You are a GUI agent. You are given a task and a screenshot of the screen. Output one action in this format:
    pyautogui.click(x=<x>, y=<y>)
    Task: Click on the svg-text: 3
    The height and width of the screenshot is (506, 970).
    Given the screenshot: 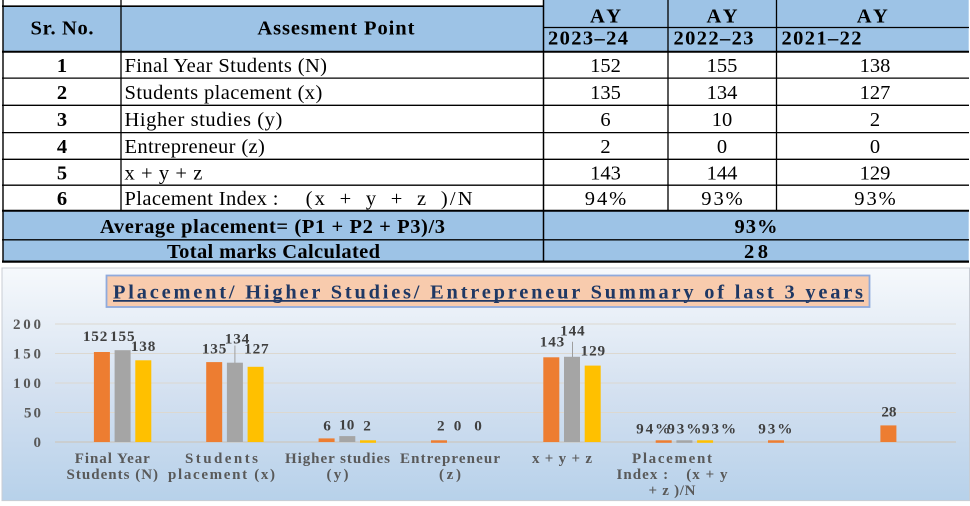 What is the action you would take?
    pyautogui.click(x=62, y=120)
    